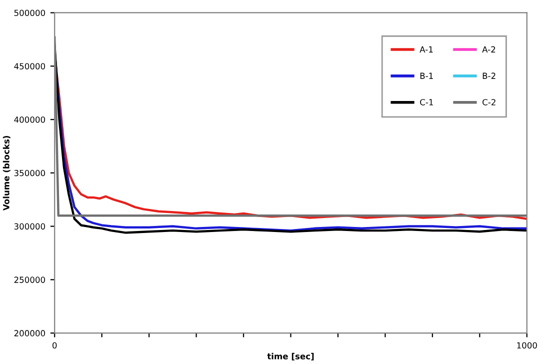 This screenshot has width=546, height=364. I want to click on y-tick-label: 350000, so click(30, 173).